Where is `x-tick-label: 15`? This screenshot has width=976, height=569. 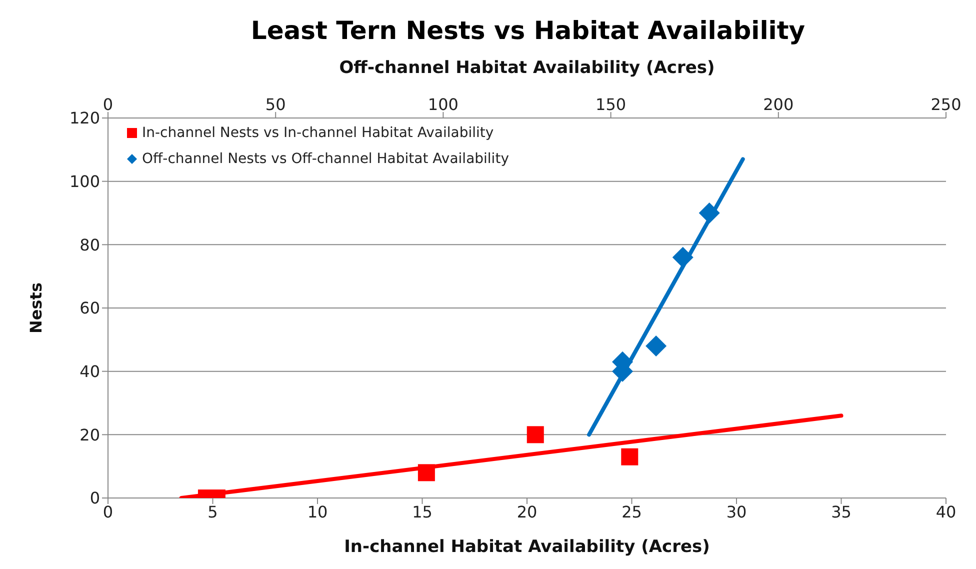 x-tick-label: 15 is located at coordinates (422, 512).